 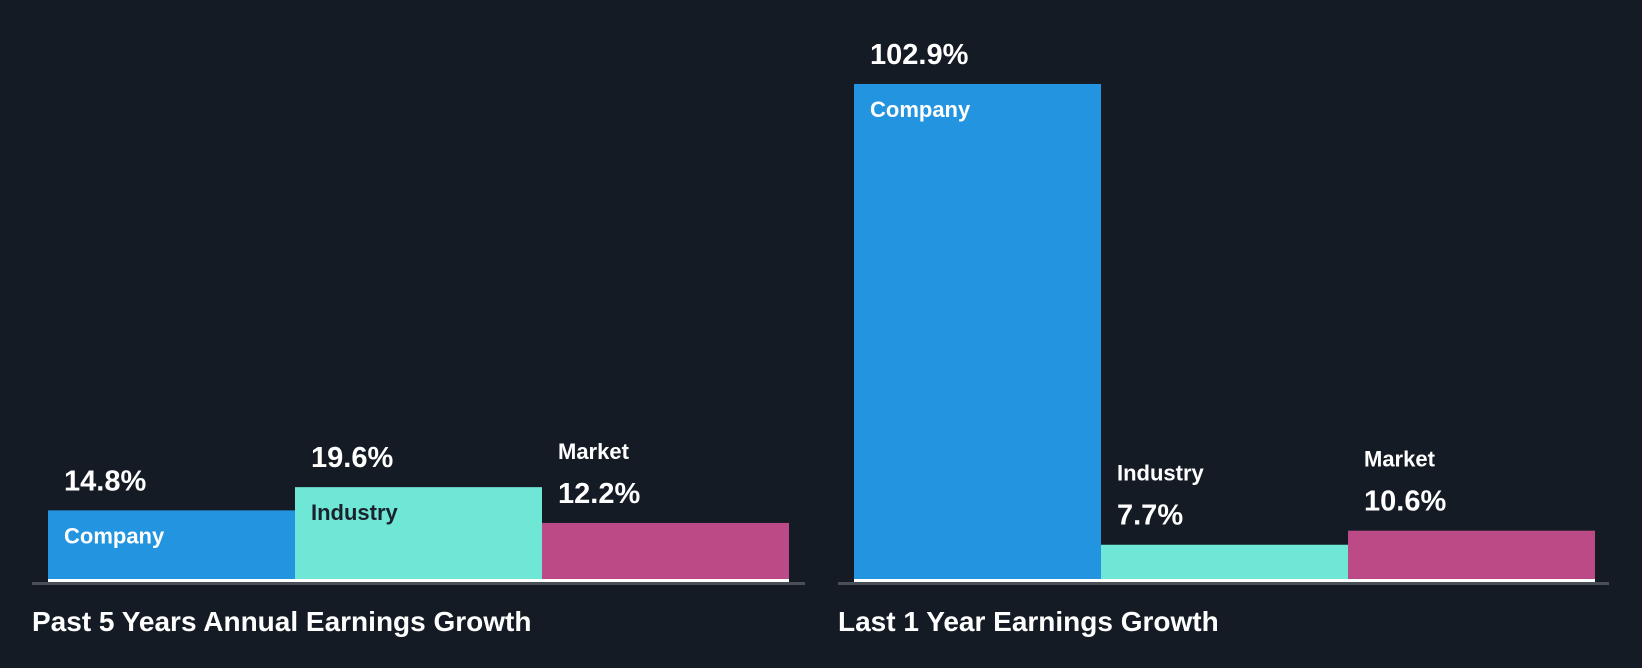 What do you see at coordinates (1028, 621) in the screenshot?
I see `chart-title-last-1-year: Last 1 Year Earnings Growth` at bounding box center [1028, 621].